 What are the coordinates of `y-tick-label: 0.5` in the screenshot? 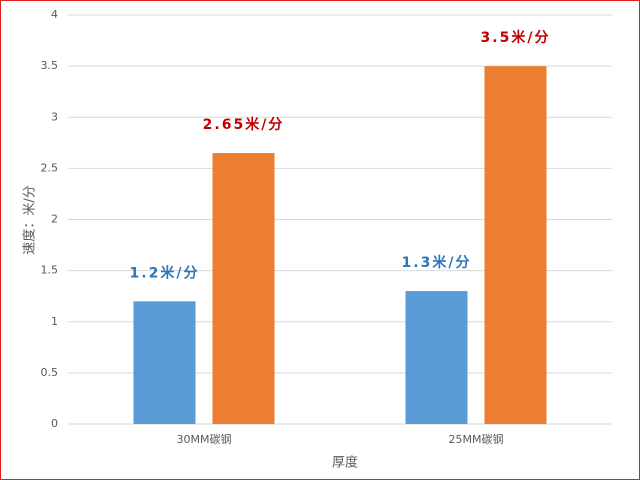 It's located at (50, 372).